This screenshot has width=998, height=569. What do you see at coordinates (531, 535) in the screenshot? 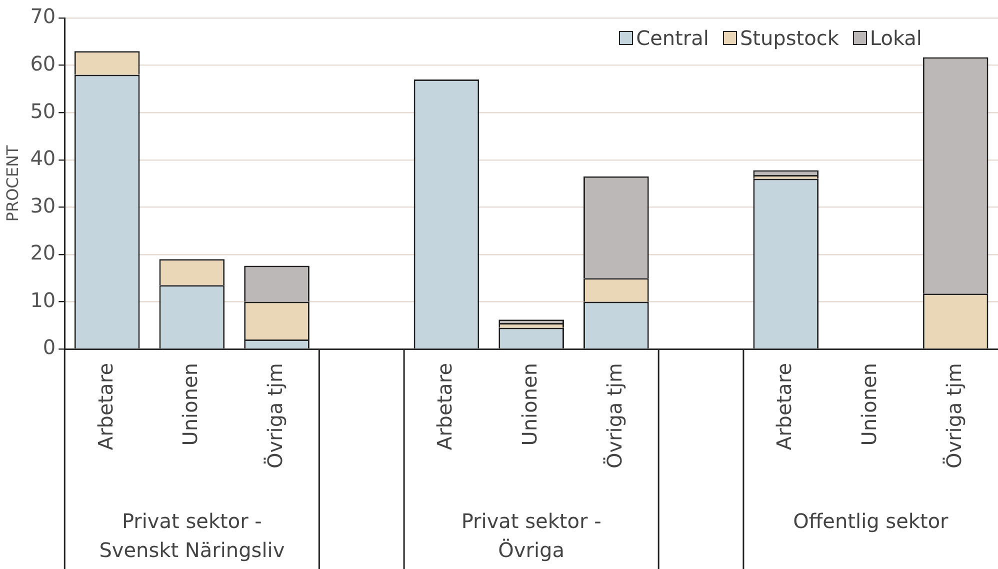
I see `text: Privat sektor - Övriga` at bounding box center [531, 535].